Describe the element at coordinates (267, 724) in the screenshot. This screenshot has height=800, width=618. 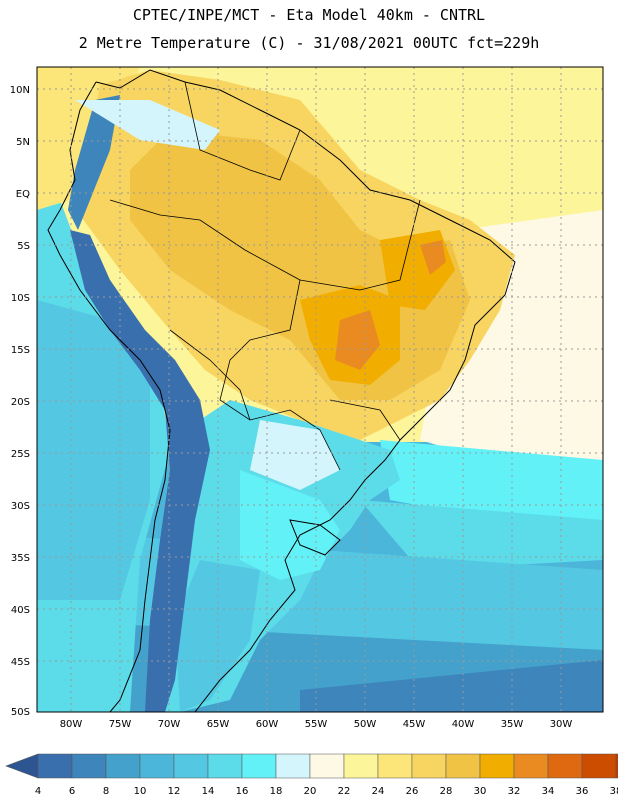
I see `lon-label: 60W` at that location.